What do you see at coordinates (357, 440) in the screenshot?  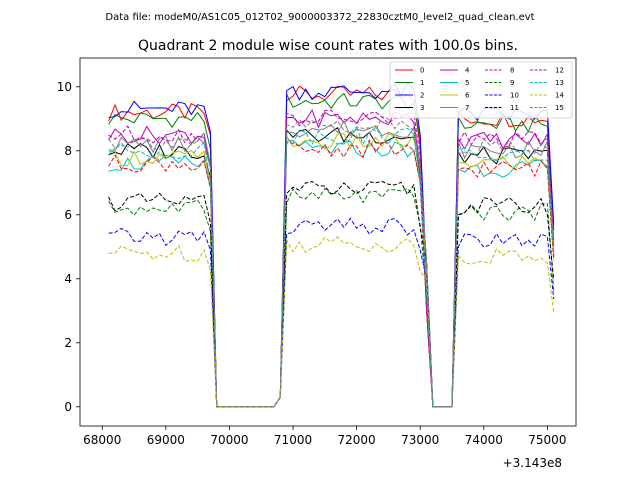 I see `x-tick-label: 72000` at bounding box center [357, 440].